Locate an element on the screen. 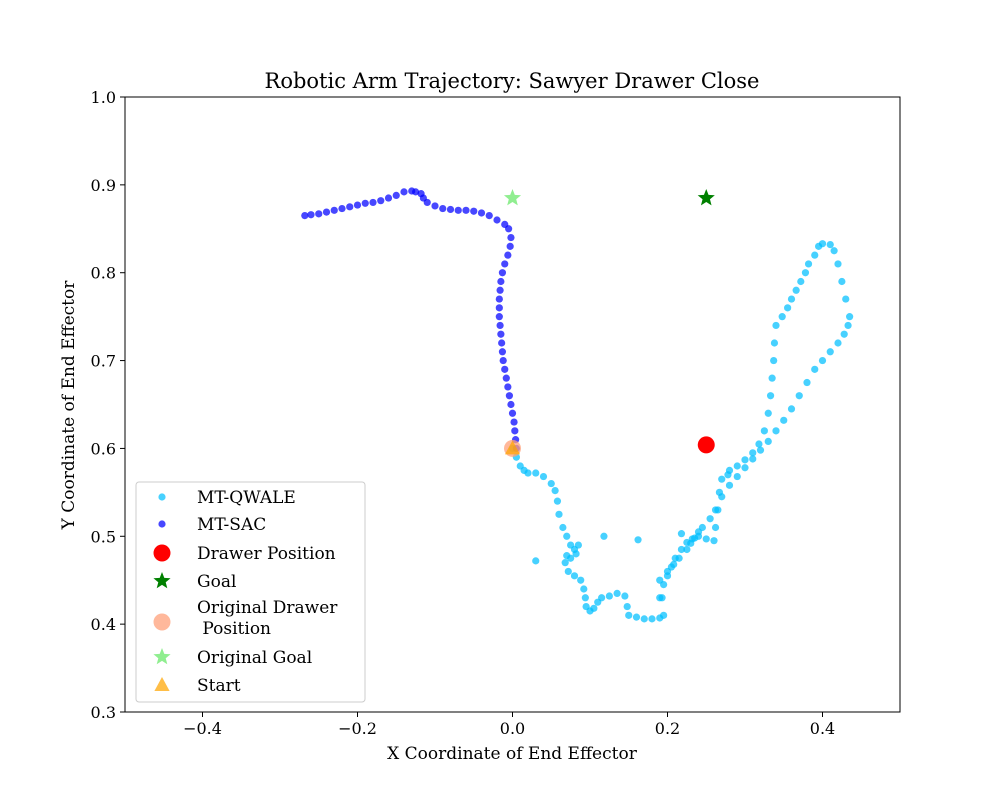 This screenshot has height=800, width=1000. legend-item-mt-qwale: MT-QWALE is located at coordinates (227, 498).